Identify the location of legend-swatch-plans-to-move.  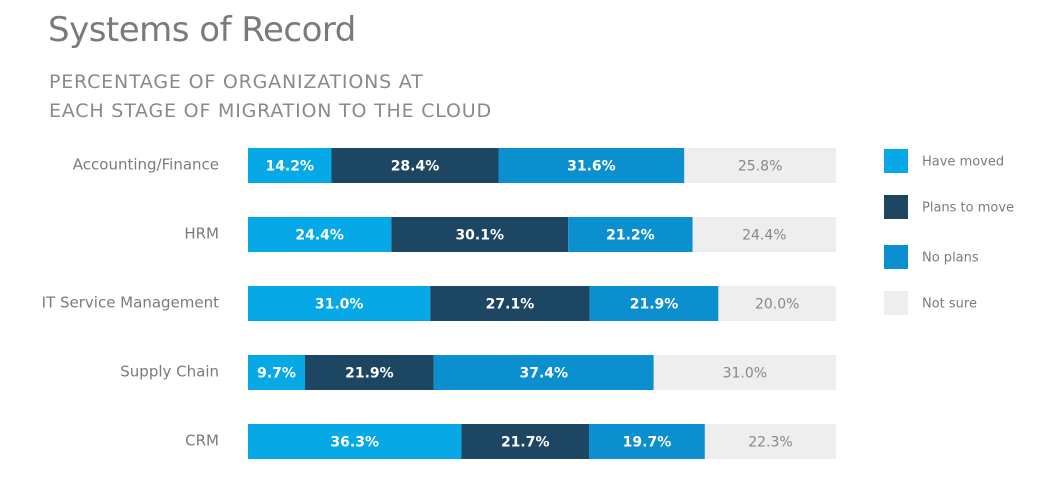
(896, 207).